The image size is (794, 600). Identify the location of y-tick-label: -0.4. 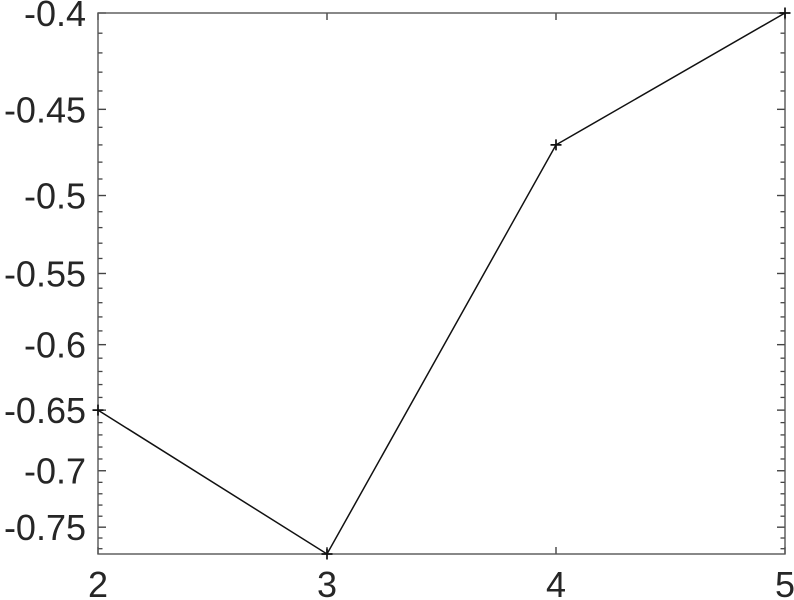
(55, 17).